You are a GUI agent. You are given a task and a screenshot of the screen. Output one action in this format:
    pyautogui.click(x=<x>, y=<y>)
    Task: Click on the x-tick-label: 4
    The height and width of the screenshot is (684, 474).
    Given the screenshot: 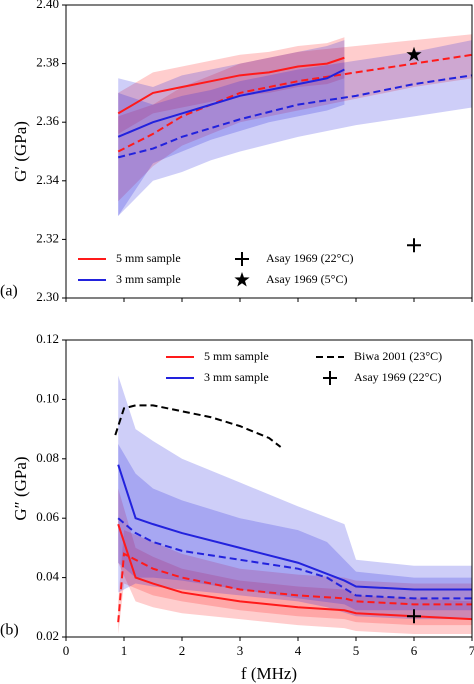 What is the action you would take?
    pyautogui.click(x=298, y=650)
    